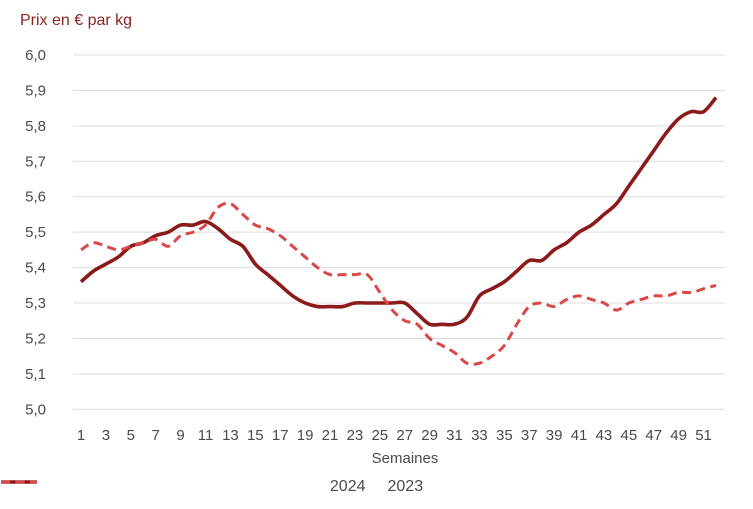 This screenshot has width=753, height=509. What do you see at coordinates (653, 435) in the screenshot?
I see `x-tick-label: 47` at bounding box center [653, 435].